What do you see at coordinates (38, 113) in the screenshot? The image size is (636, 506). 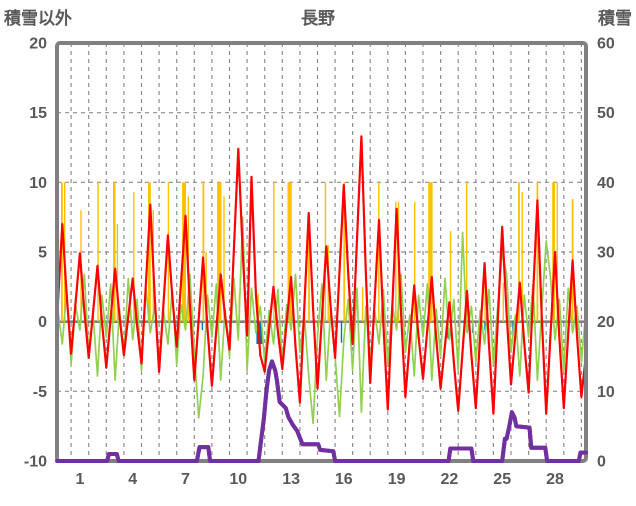 I see `svg-text: 15` at bounding box center [38, 113].